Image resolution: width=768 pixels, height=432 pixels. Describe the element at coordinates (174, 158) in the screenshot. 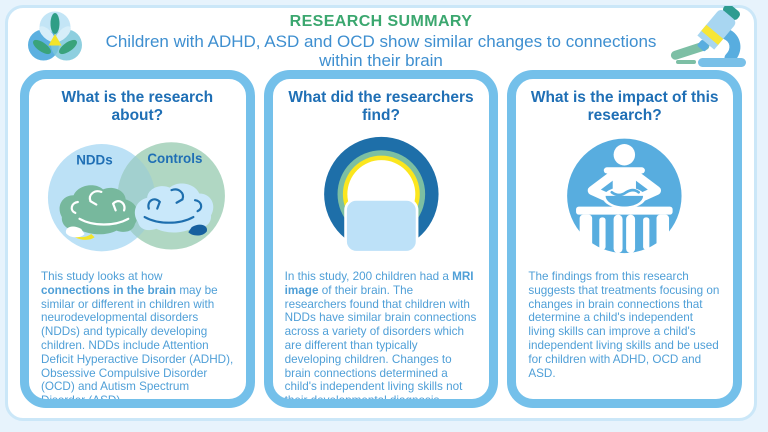

I see `venn-right-label: Controls` at that location.